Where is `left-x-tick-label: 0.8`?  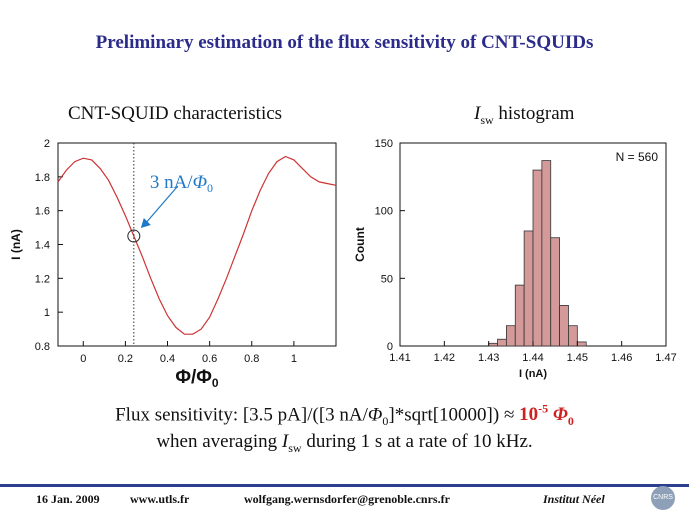 left-x-tick-label: 0.8 is located at coordinates (251, 359).